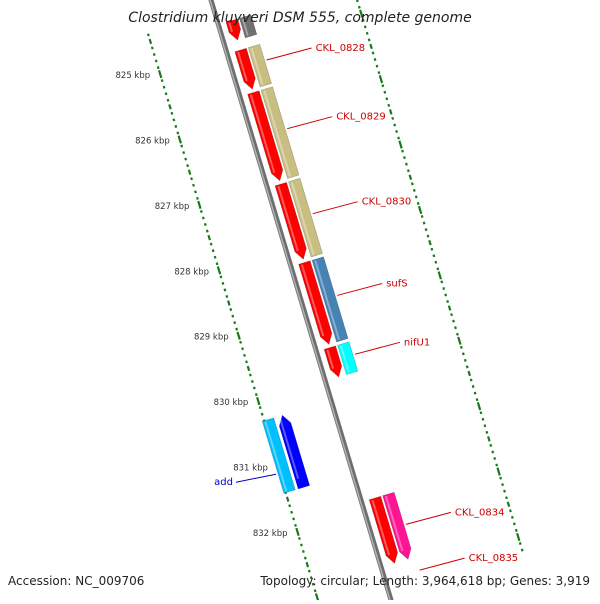  I want to click on ruler-tick-label: 826 kbp, so click(152, 142).